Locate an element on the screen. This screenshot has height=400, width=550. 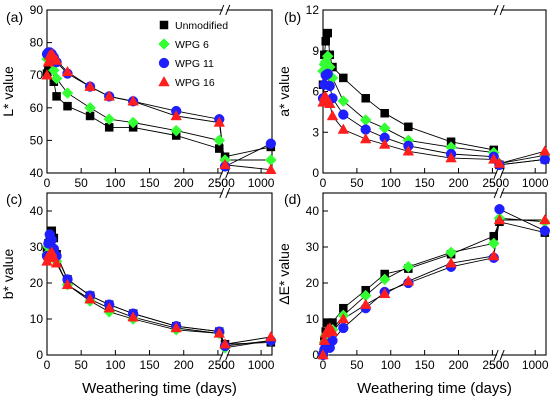
legend-entry: WPG 6 is located at coordinates (192, 45).